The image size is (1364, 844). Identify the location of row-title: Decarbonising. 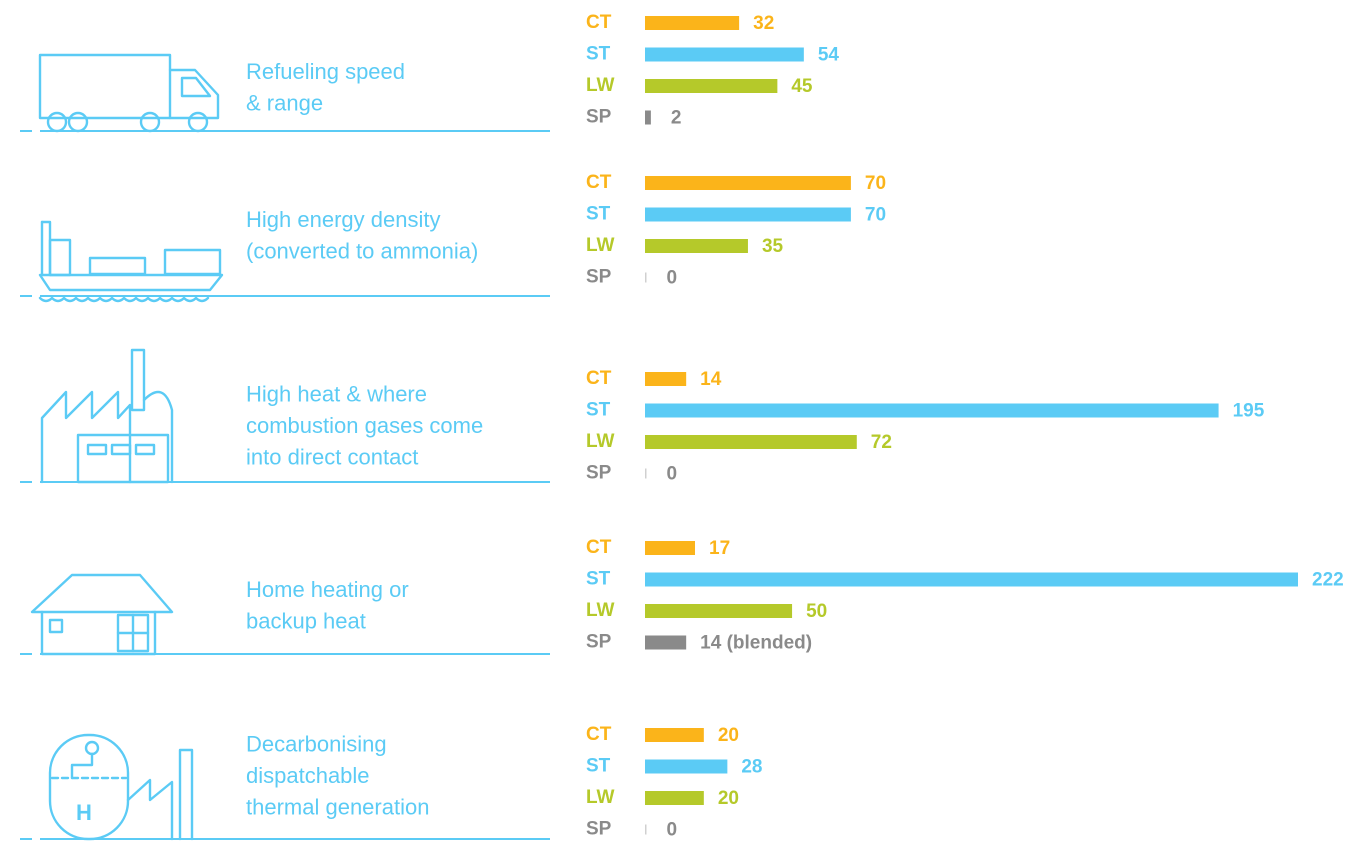
(316, 743).